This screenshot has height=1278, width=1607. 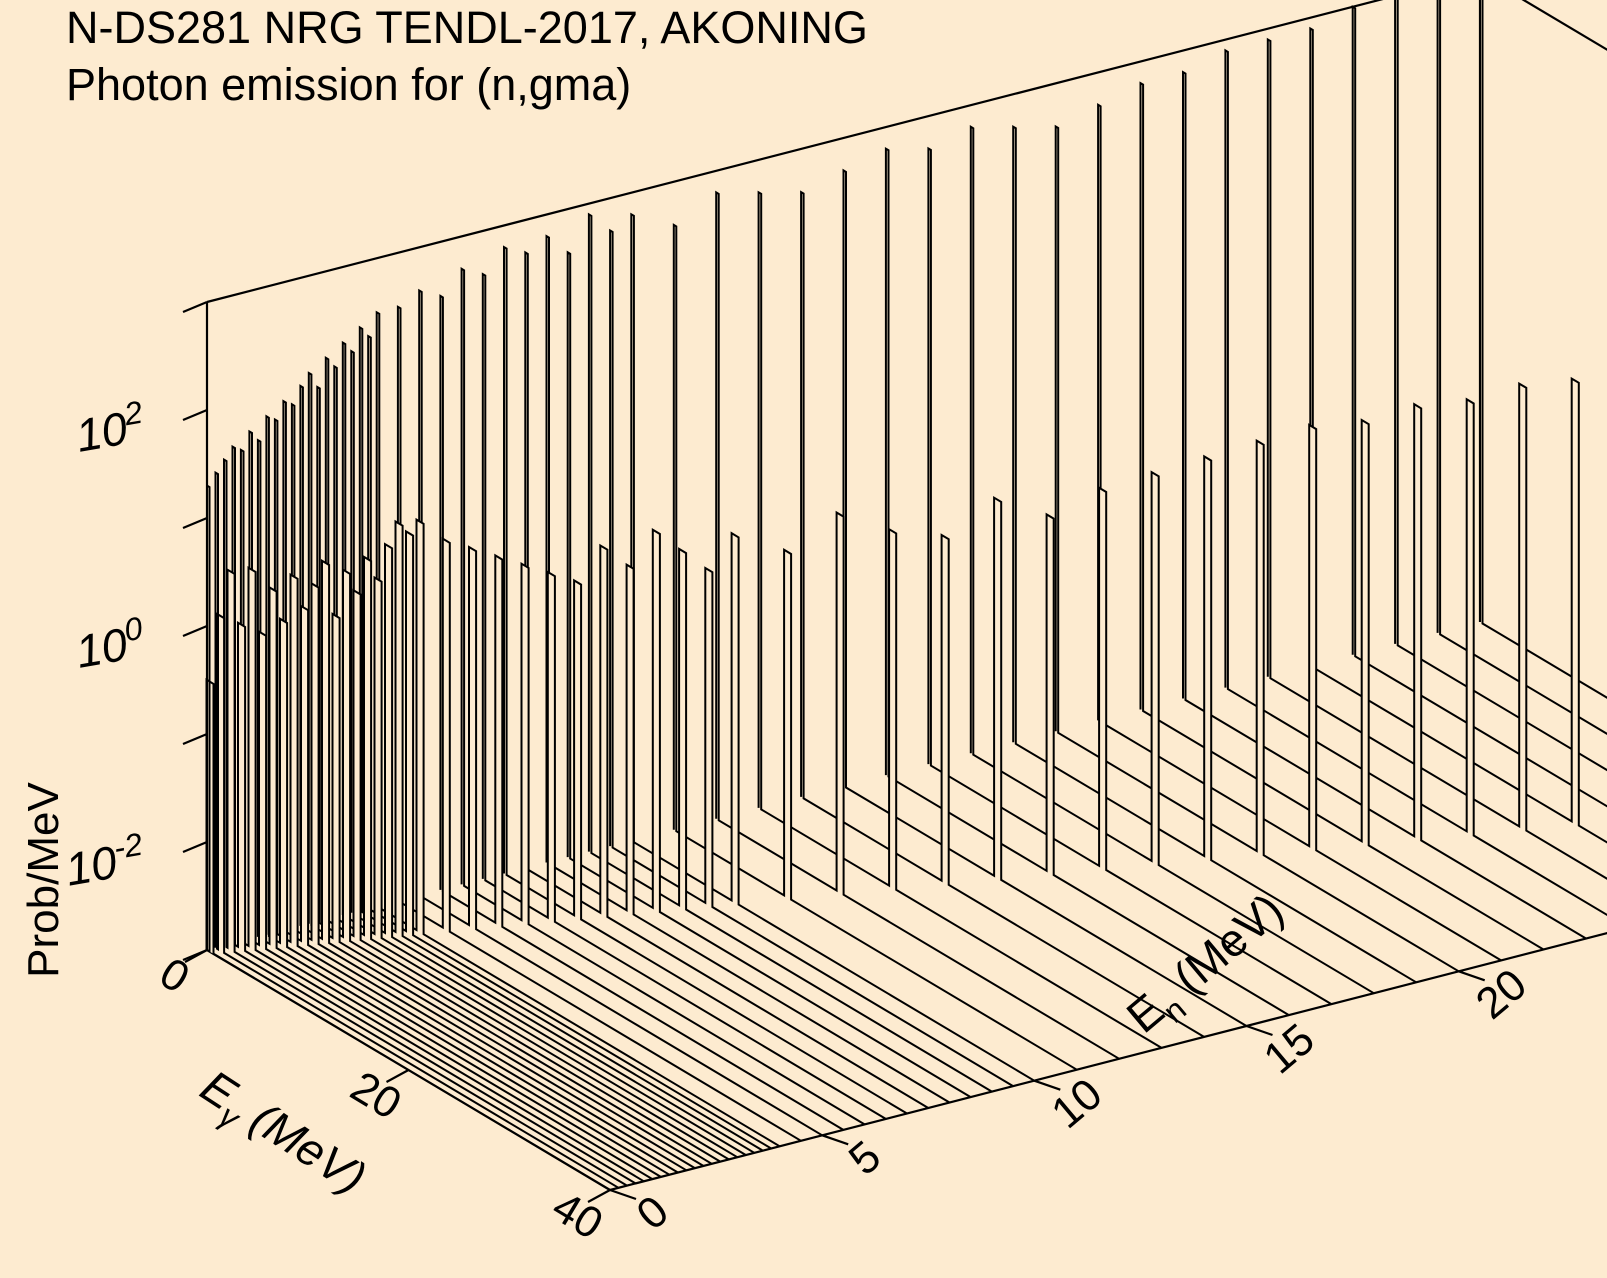 What do you see at coordinates (1208, 966) in the screenshot?
I see `en-axis-title: En (MeV)` at bounding box center [1208, 966].